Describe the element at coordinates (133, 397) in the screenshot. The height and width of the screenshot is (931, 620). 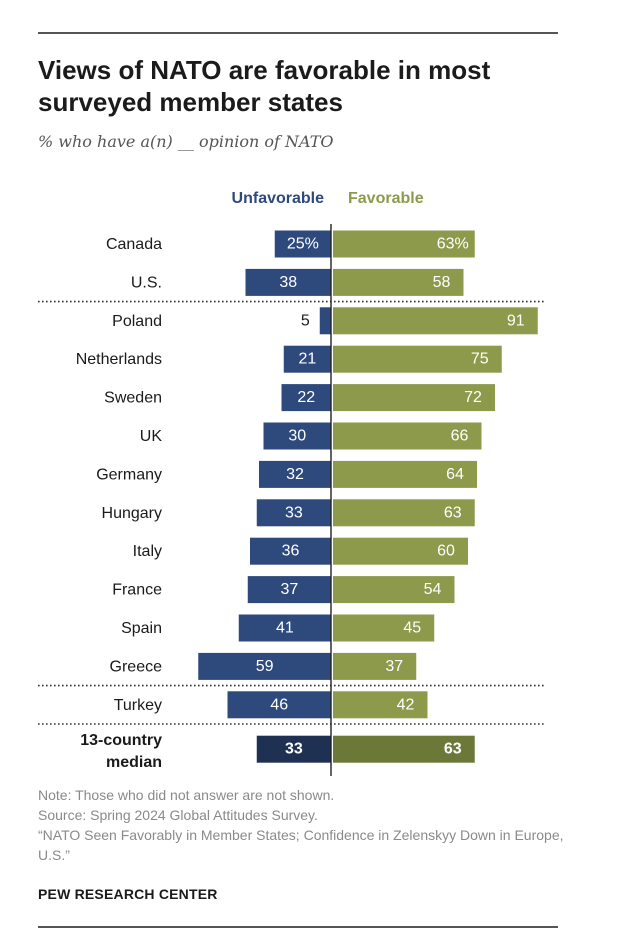
I see `category-label-sweden: Sweden` at that location.